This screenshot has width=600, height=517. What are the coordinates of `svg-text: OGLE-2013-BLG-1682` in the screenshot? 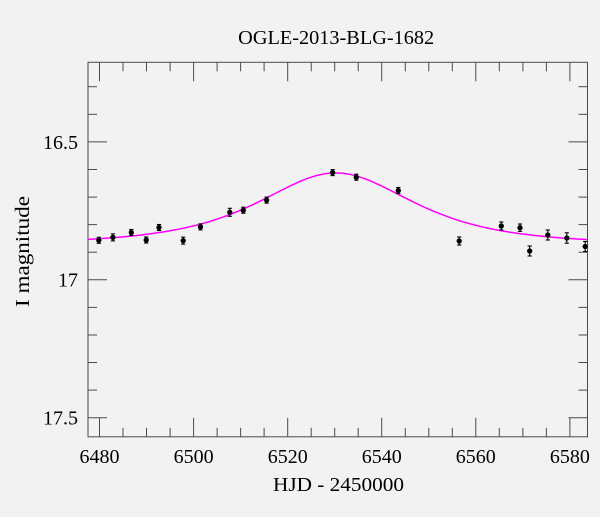 It's located at (336, 38).